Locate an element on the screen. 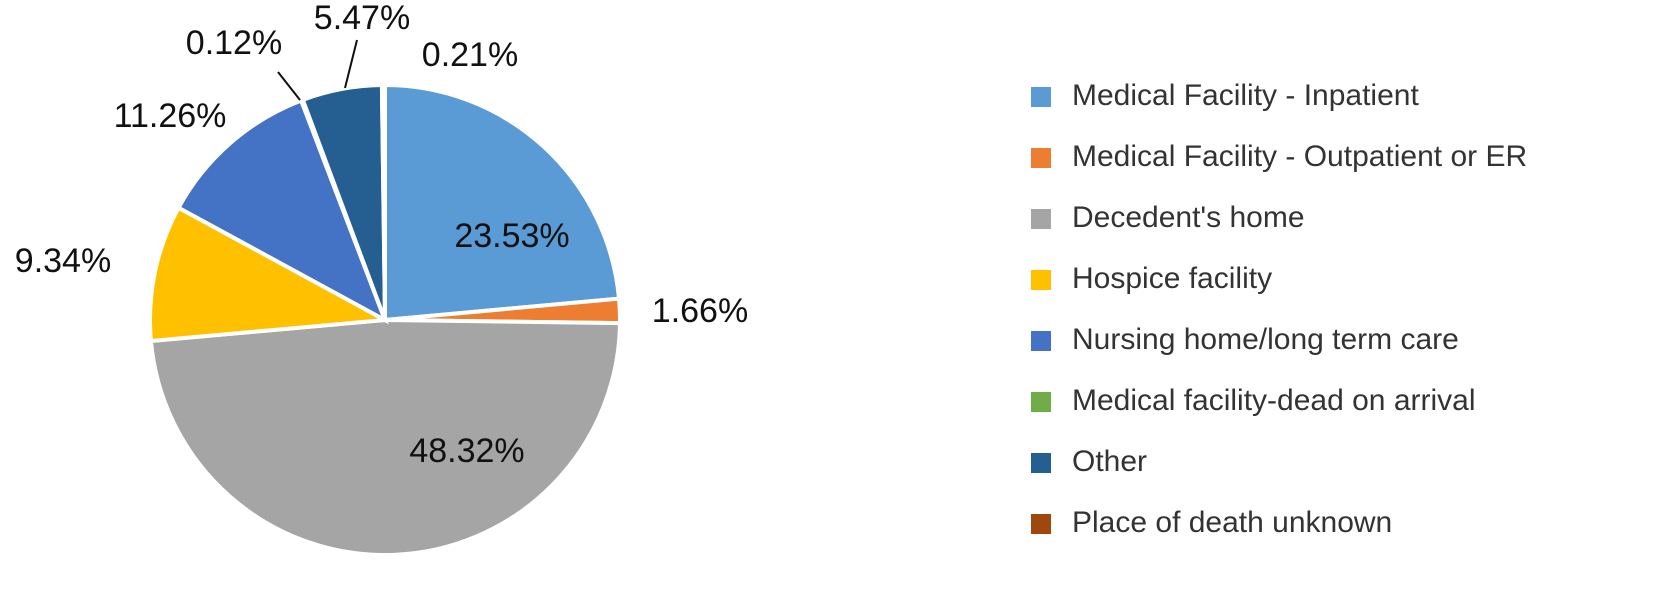 The height and width of the screenshot is (604, 1664). legend-label: Nursing home/long term care is located at coordinates (1265, 339).